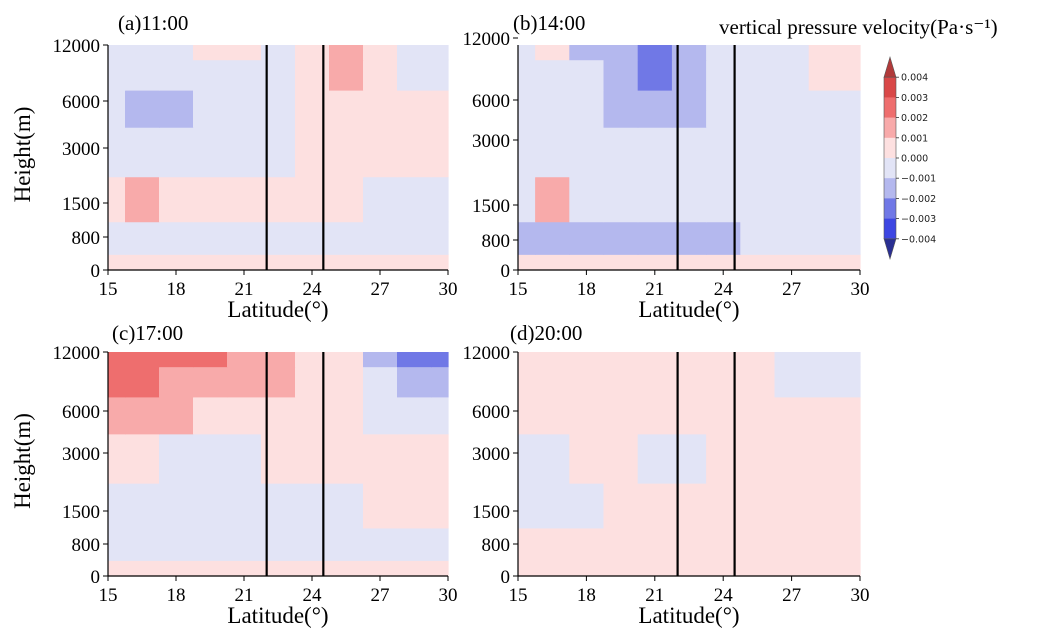 The image size is (1059, 632). What do you see at coordinates (108, 595) in the screenshot?
I see `x-tick-label: 15` at bounding box center [108, 595].